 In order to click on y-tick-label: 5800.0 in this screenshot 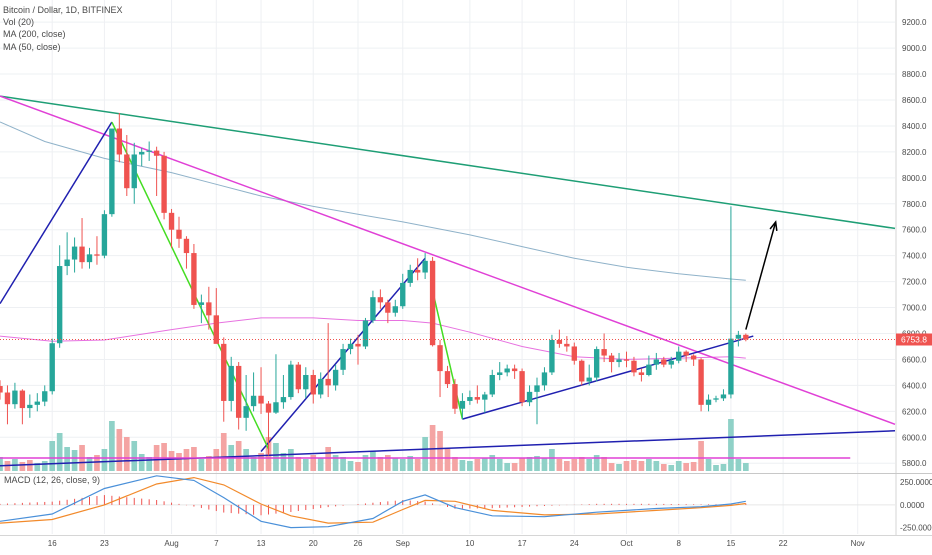, I will do `click(914, 463)`.